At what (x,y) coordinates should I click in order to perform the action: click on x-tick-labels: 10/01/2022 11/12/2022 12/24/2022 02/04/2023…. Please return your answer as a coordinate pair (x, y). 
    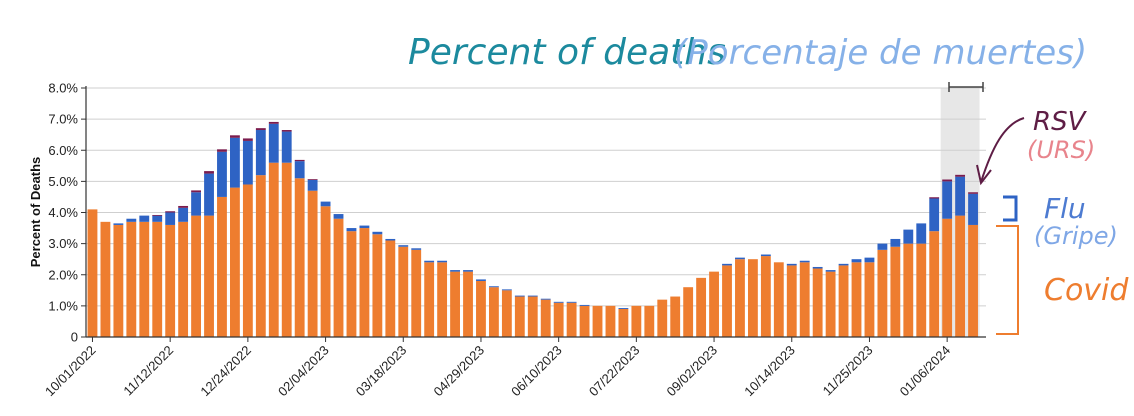
    Looking at the image, I should click on (497, 368).